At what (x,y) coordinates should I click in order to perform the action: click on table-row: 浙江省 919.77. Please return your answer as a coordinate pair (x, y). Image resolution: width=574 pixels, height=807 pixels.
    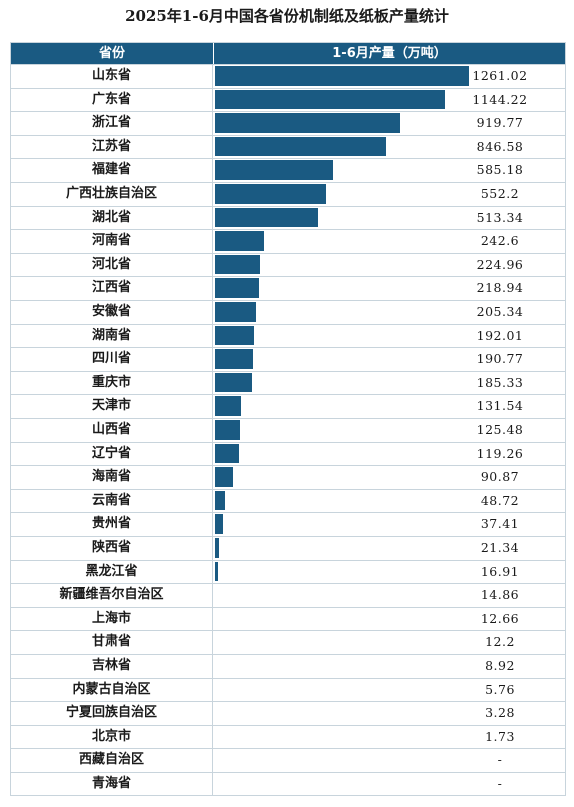
    Looking at the image, I should click on (288, 123).